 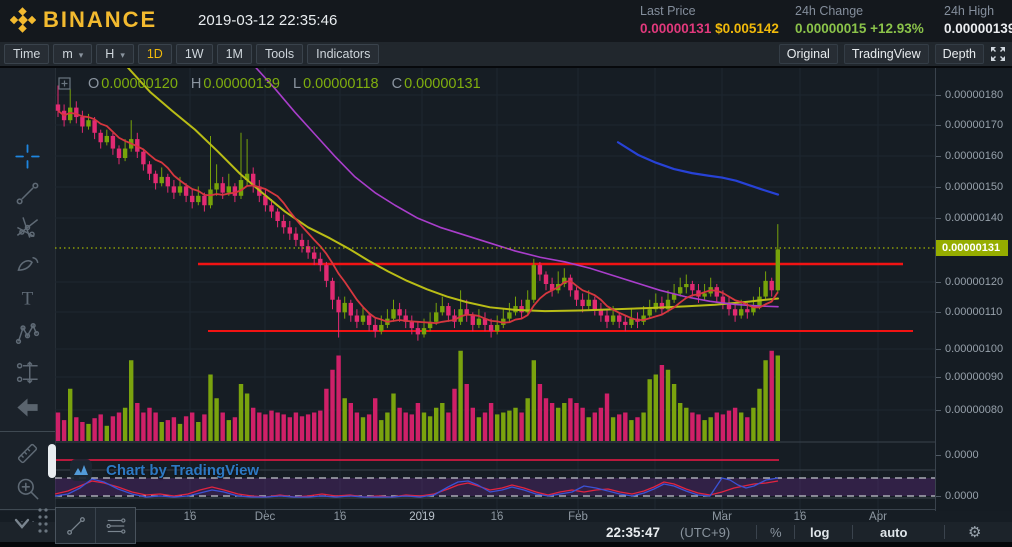 I want to click on low-value: 0.00000118, so click(x=341, y=84).